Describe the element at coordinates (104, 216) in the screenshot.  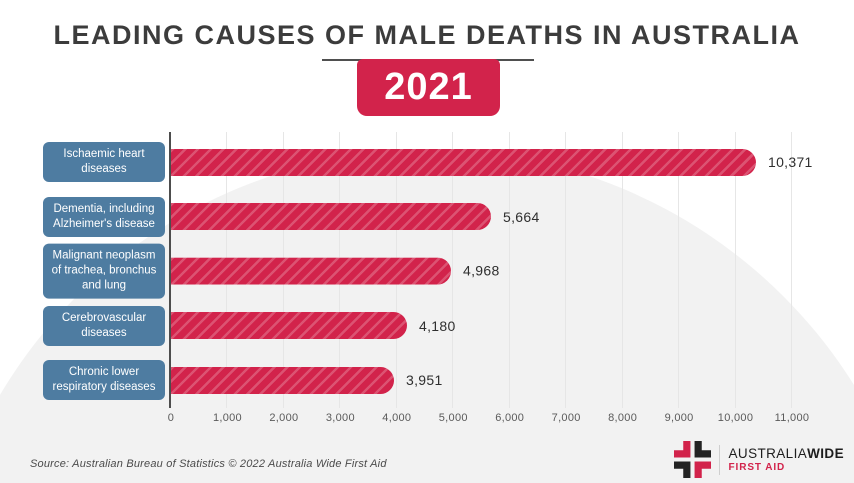
I see `category-label-box: Dementia, including Alzheimer's disease` at that location.